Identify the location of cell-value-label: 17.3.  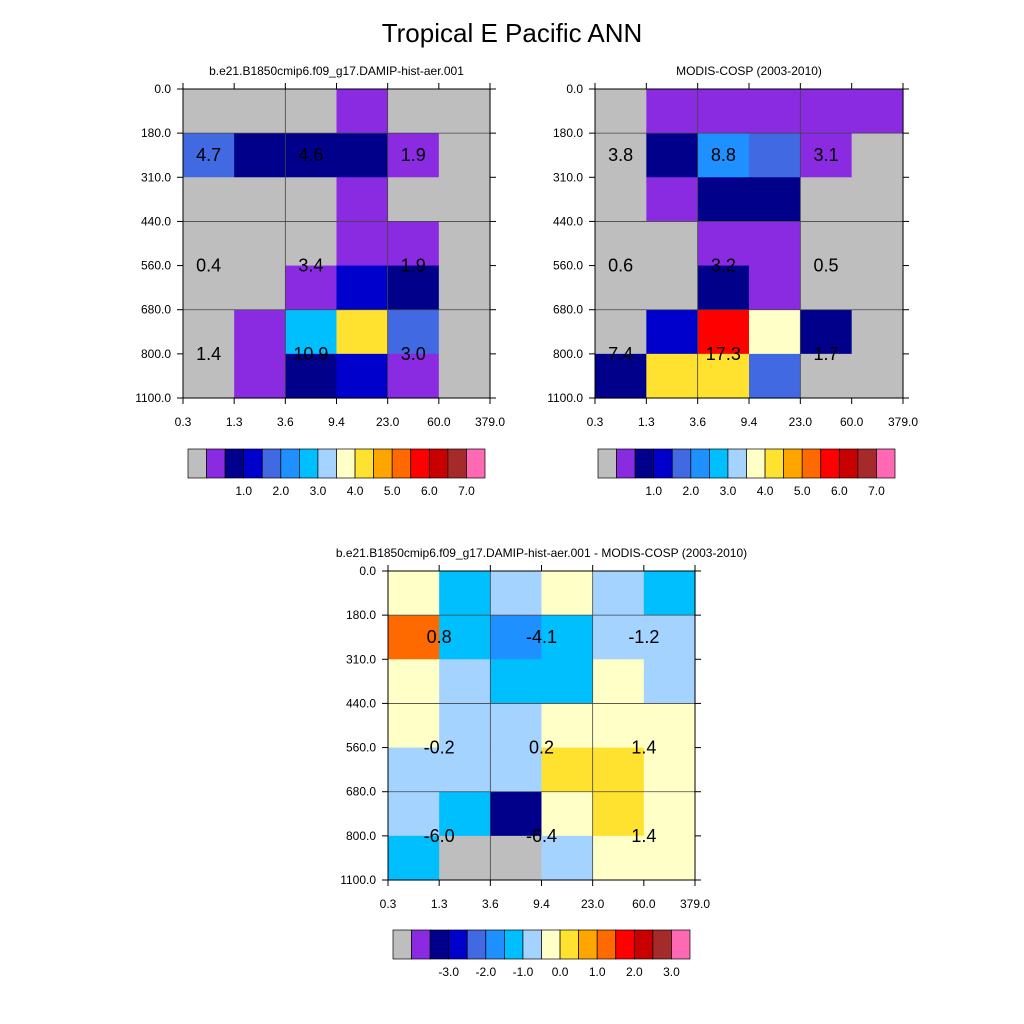
(723, 354).